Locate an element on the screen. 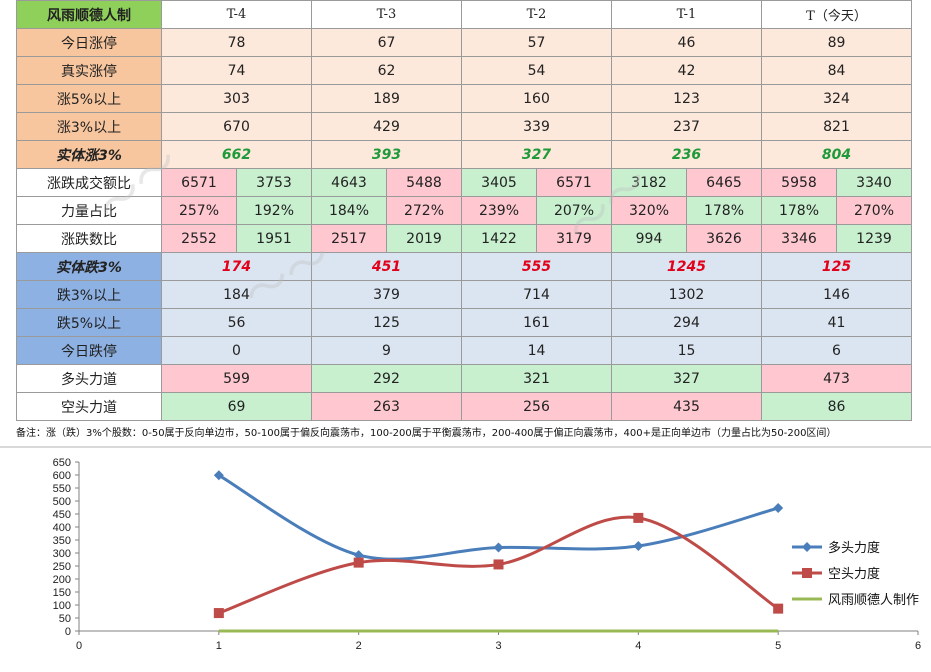  table-cell: 5488 is located at coordinates (424, 182).